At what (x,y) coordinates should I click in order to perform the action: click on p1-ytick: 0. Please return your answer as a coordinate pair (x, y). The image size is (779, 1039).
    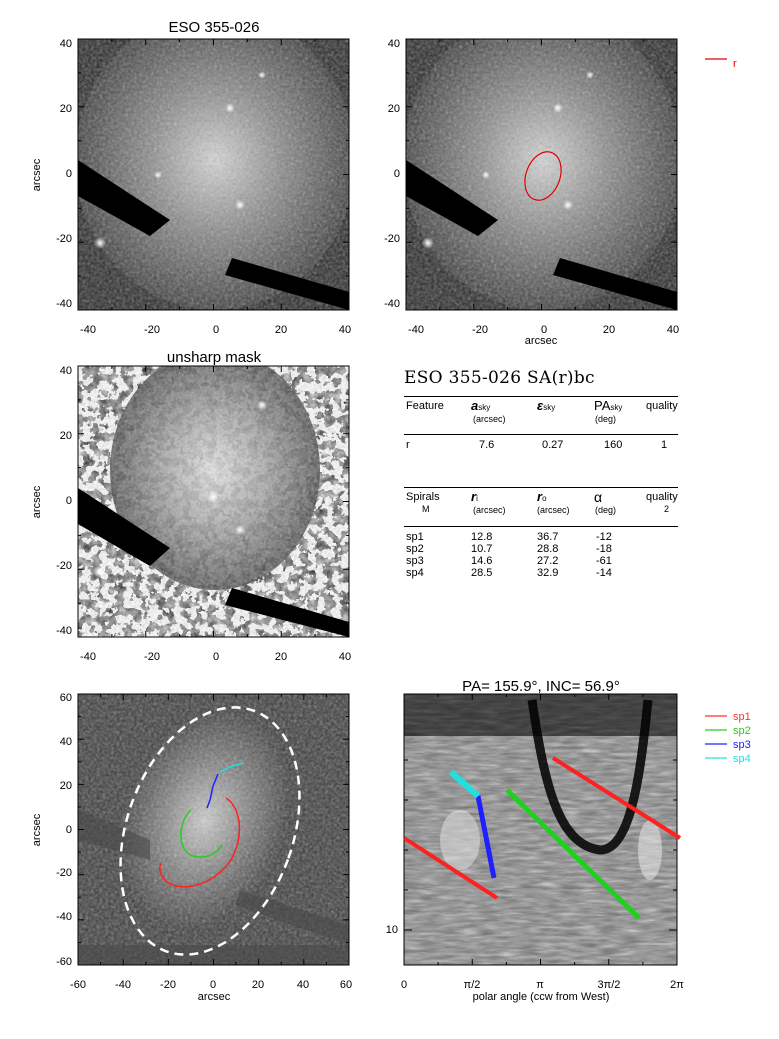
    Looking at the image, I should click on (69, 174).